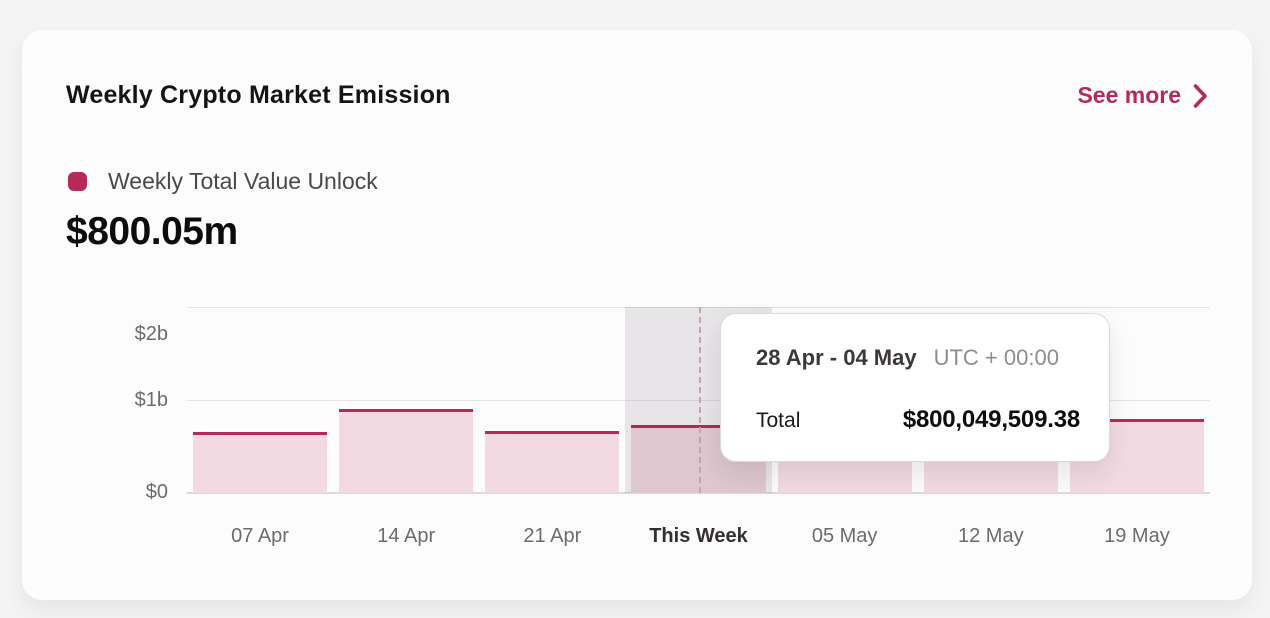 The image size is (1270, 618). I want to click on bar-14-apr, so click(406, 451).